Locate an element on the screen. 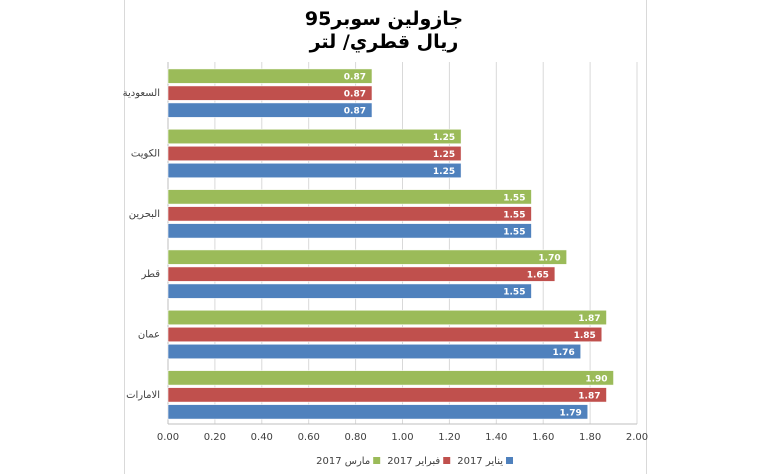  data-label: 1.79 is located at coordinates (571, 413).